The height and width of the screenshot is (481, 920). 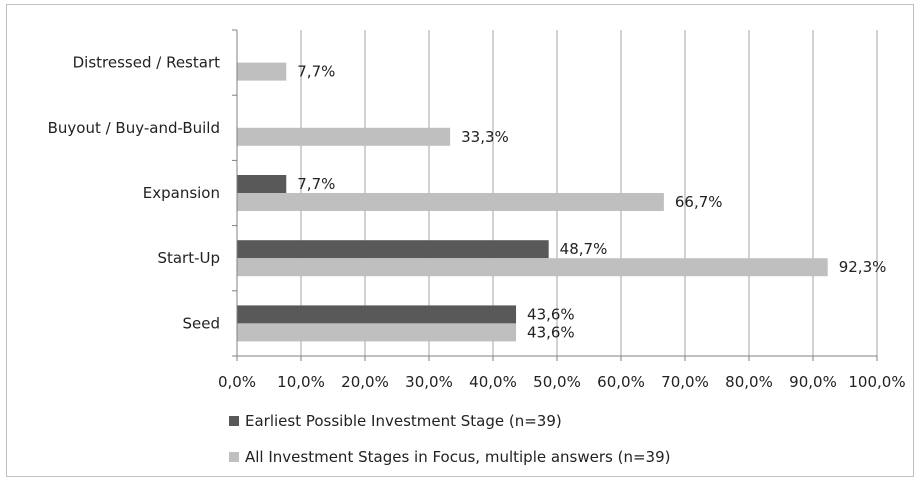 What do you see at coordinates (202, 323) in the screenshot?
I see `category-label: Seed` at bounding box center [202, 323].